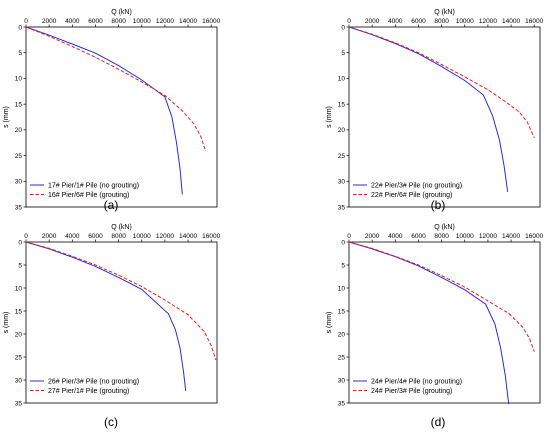  I want to click on legend-label: 22# Pier/6# Pile (grouting), so click(411, 195).